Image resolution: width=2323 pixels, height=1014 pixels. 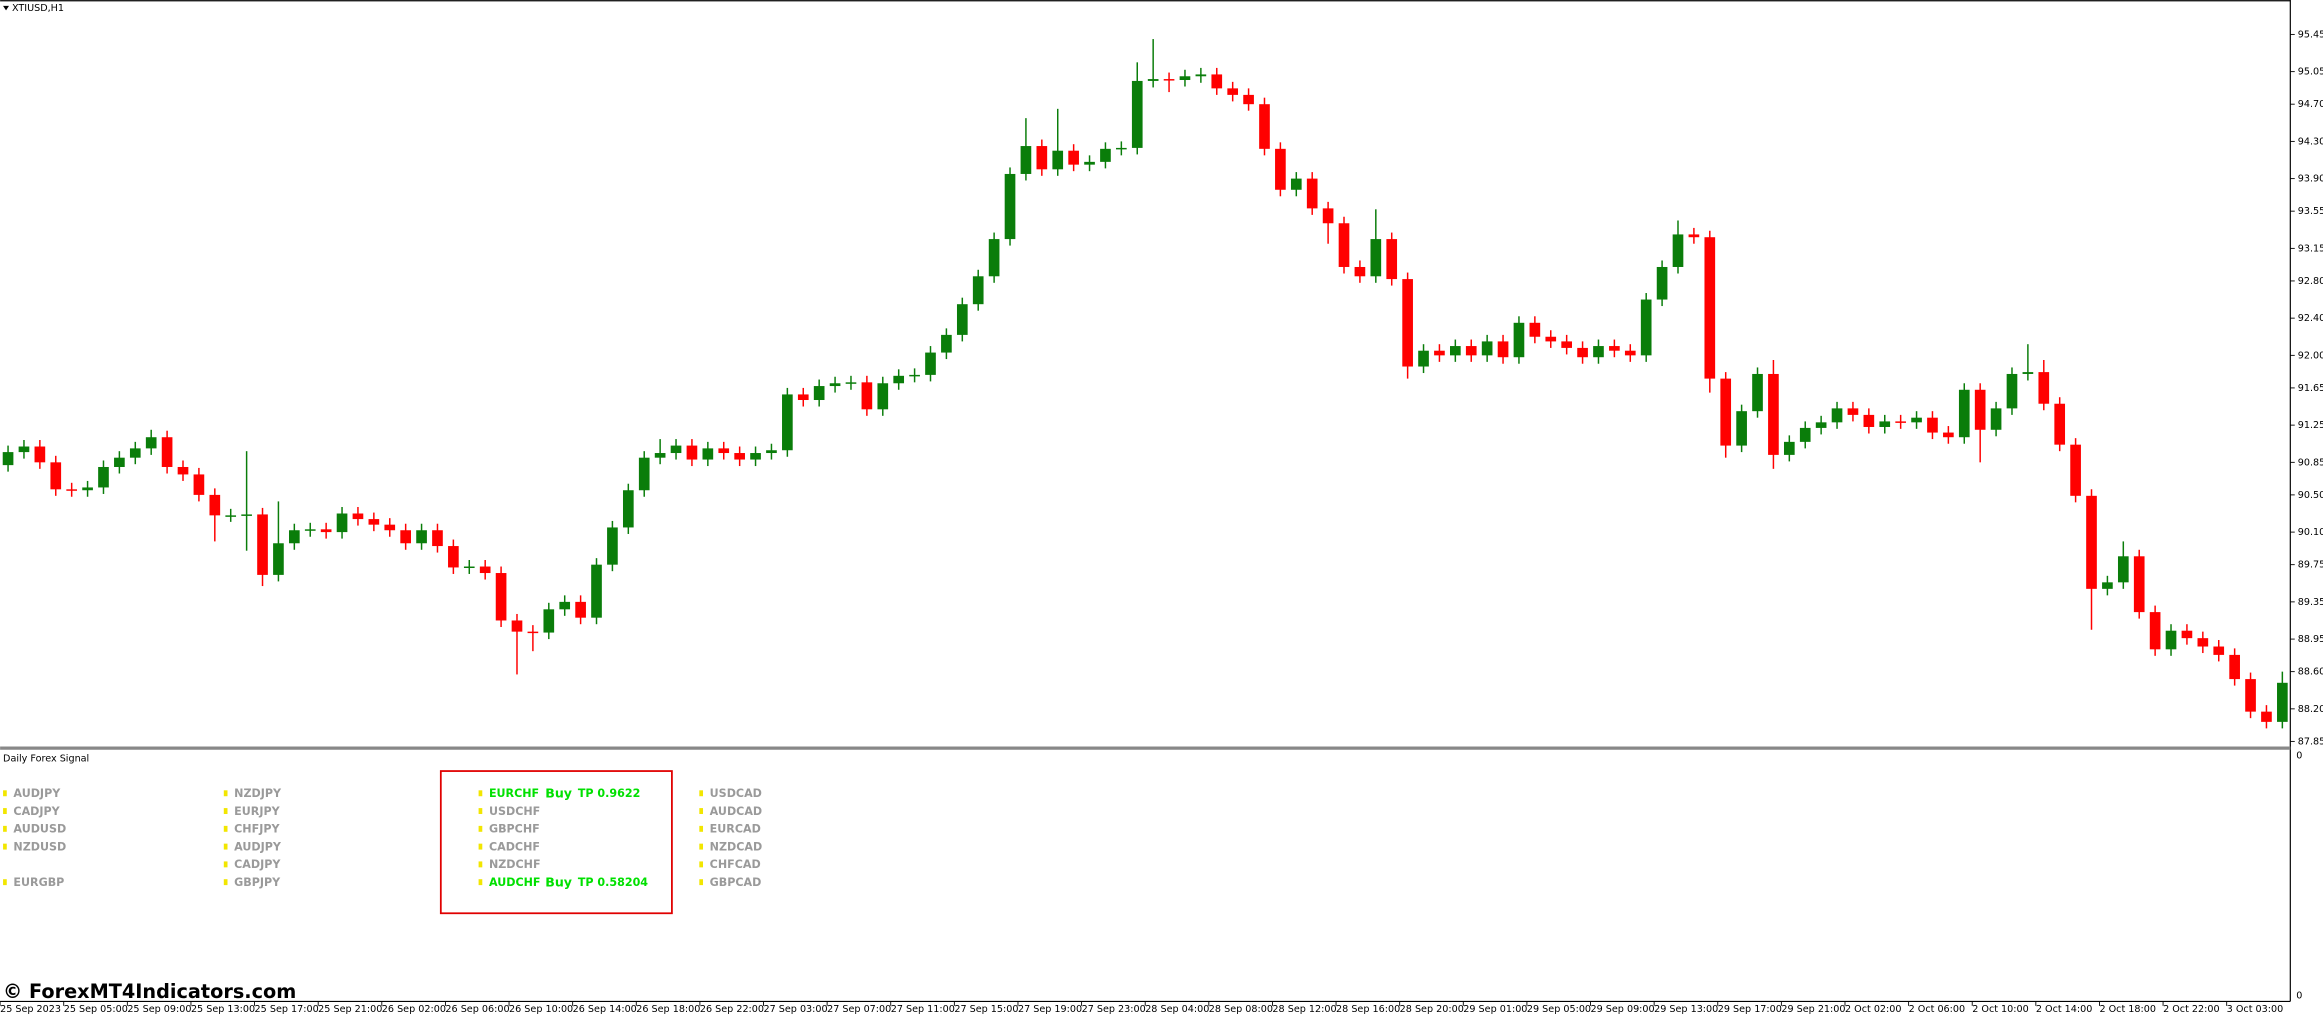 I want to click on pair-name: EURJPY, so click(x=257, y=811).